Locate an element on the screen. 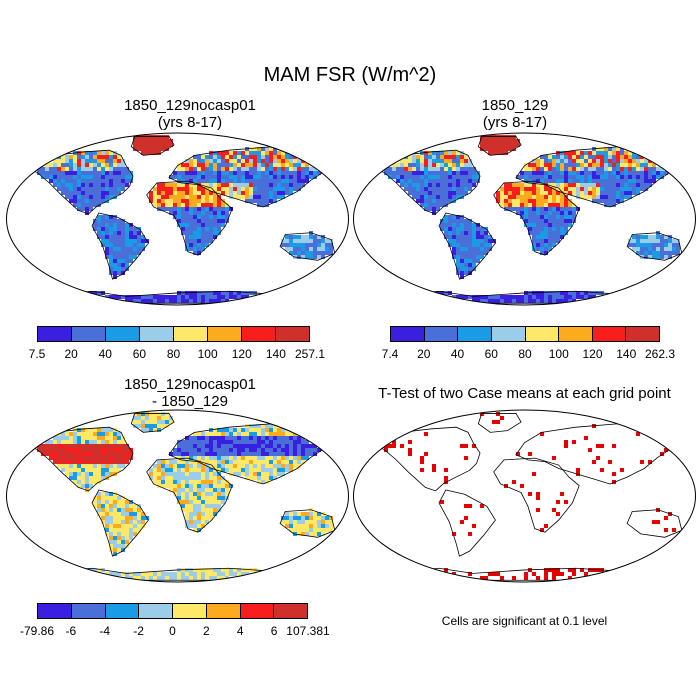 This screenshot has height=700, width=700. map-ttest is located at coordinates (524, 496).